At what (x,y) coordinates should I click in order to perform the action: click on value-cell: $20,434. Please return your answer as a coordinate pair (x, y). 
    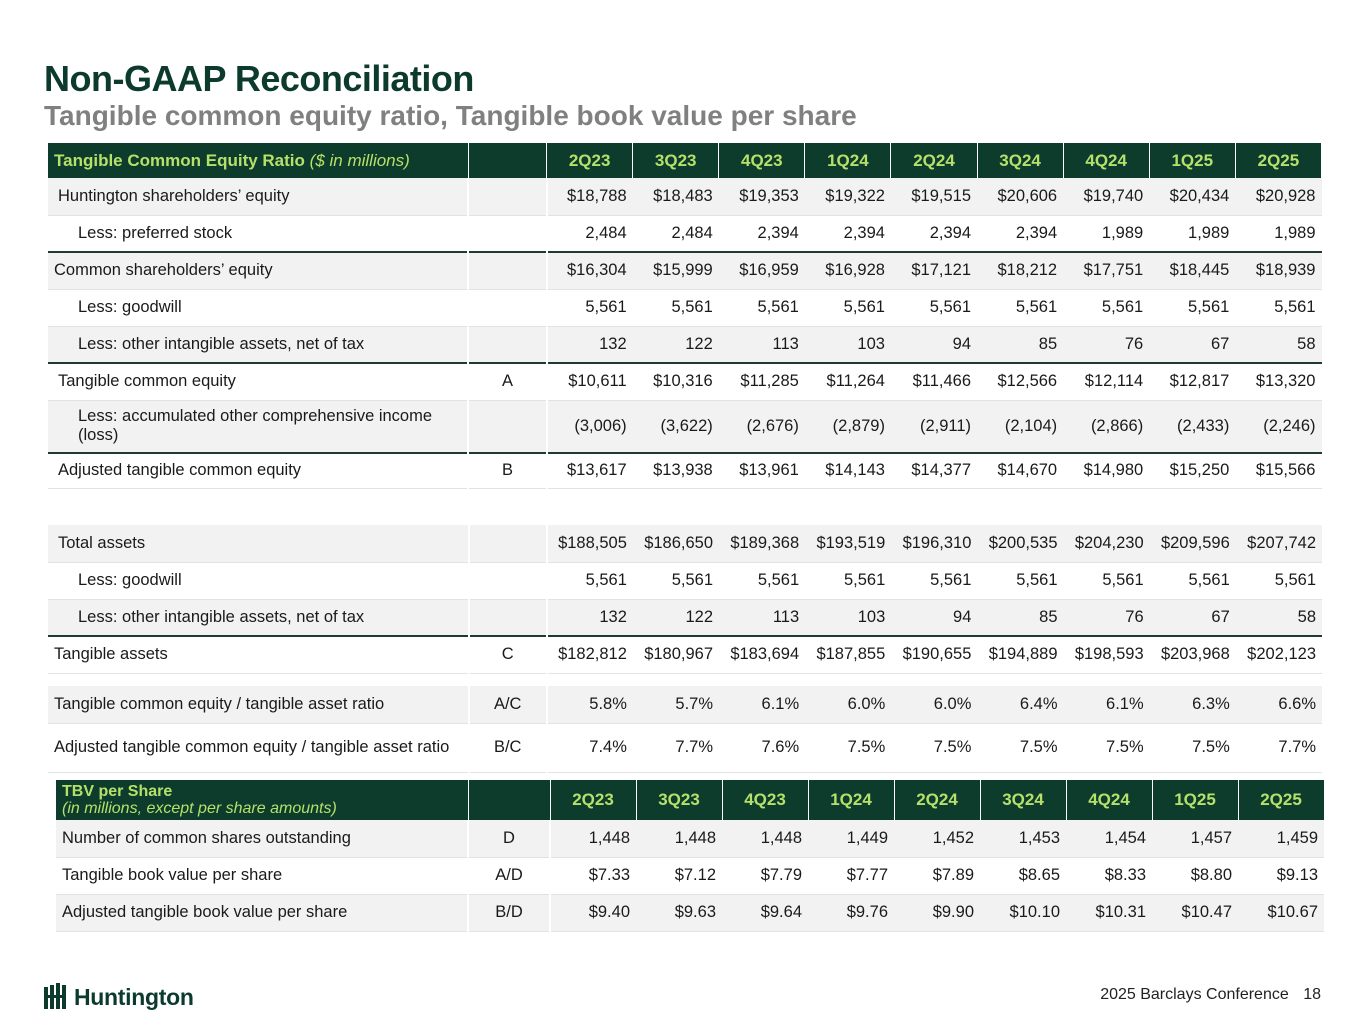
    Looking at the image, I should click on (1192, 197).